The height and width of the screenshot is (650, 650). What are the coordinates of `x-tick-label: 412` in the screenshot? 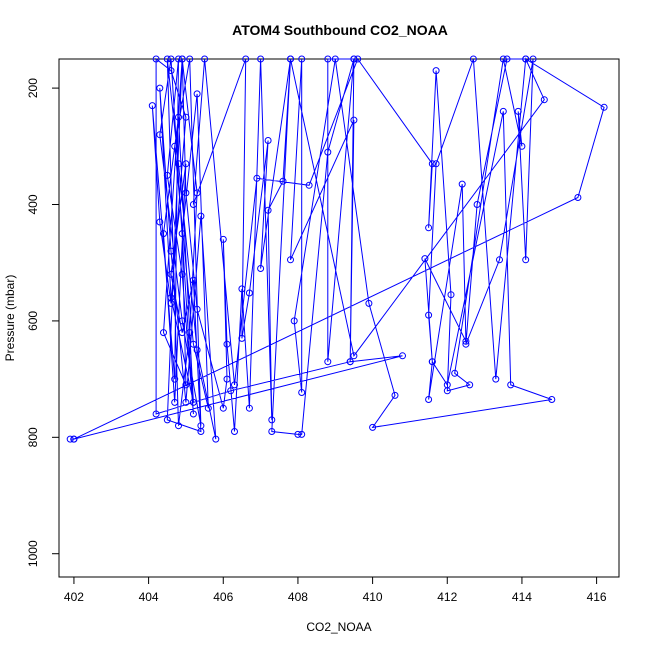 It's located at (447, 597).